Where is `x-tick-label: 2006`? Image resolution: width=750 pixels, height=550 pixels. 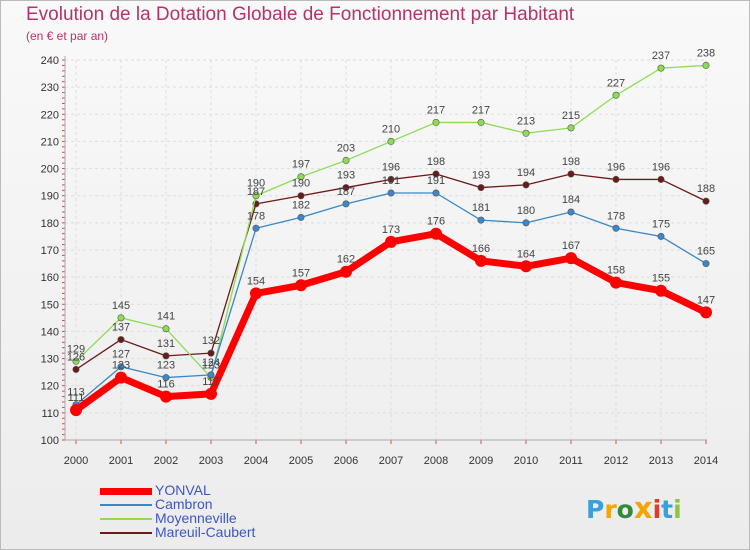
x-tick-label: 2006 is located at coordinates (346, 461).